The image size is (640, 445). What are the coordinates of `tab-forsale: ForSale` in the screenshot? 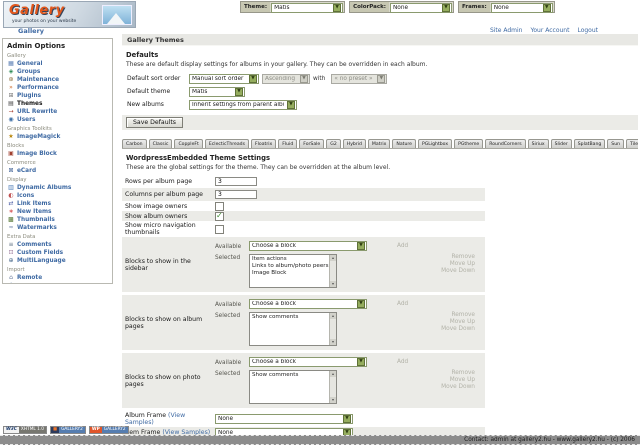 It's located at (312, 143).